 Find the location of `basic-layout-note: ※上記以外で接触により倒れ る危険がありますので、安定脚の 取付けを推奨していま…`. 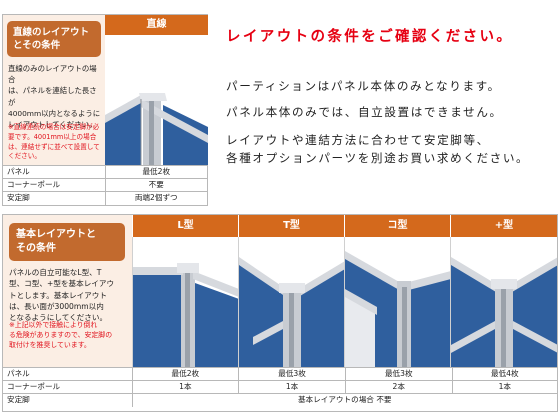

basic-layout-note: ※上記以外で接触により倒れ る危険がありますので、安定脚の 取付けを推奨していま… is located at coordinates (61, 335).